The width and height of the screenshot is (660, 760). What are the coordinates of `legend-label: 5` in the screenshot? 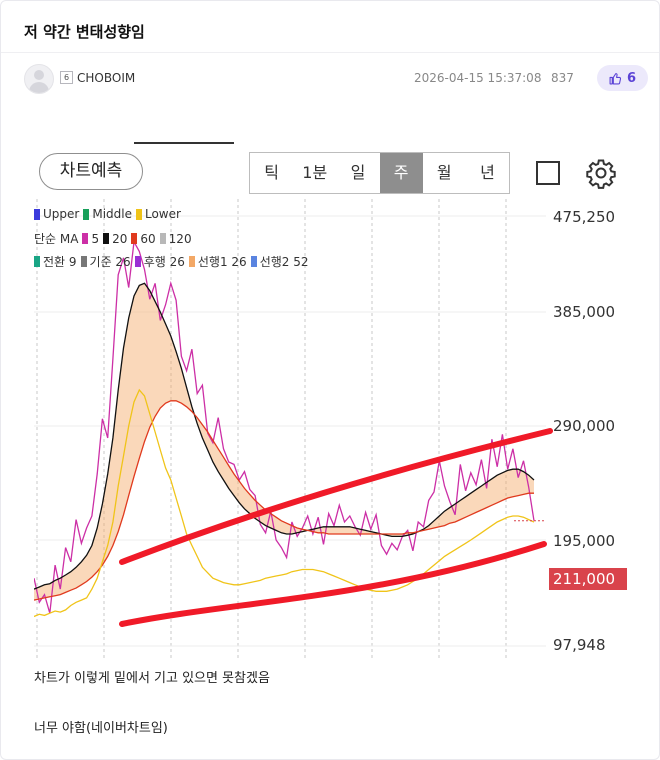 It's located at (95, 238).